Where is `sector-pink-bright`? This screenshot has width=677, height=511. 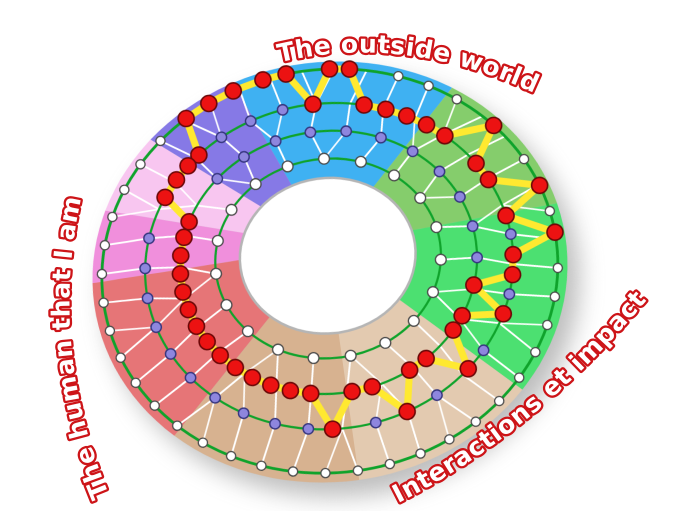 sector-pink-bright is located at coordinates (168, 247).